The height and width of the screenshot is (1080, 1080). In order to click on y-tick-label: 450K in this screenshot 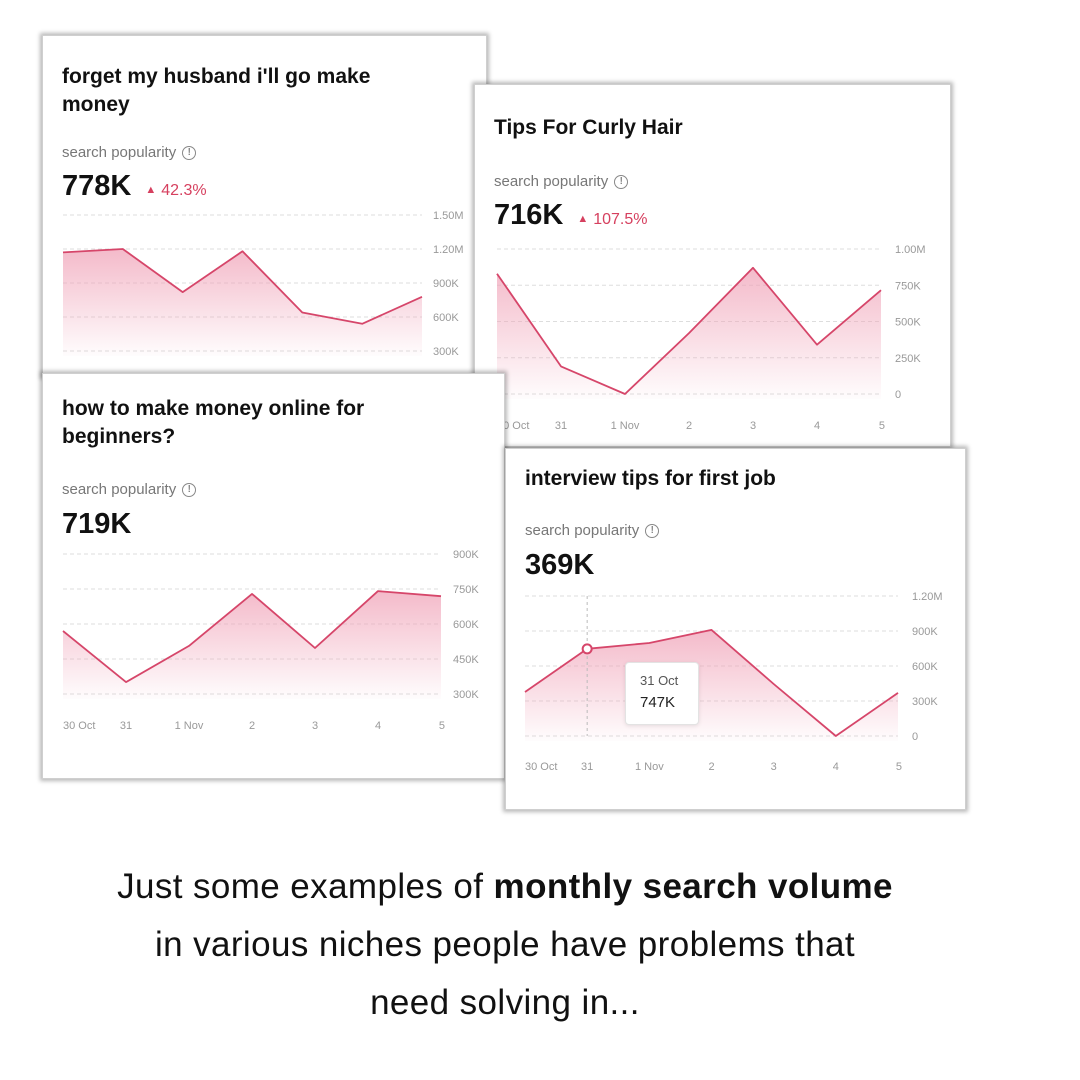, I will do `click(466, 660)`.